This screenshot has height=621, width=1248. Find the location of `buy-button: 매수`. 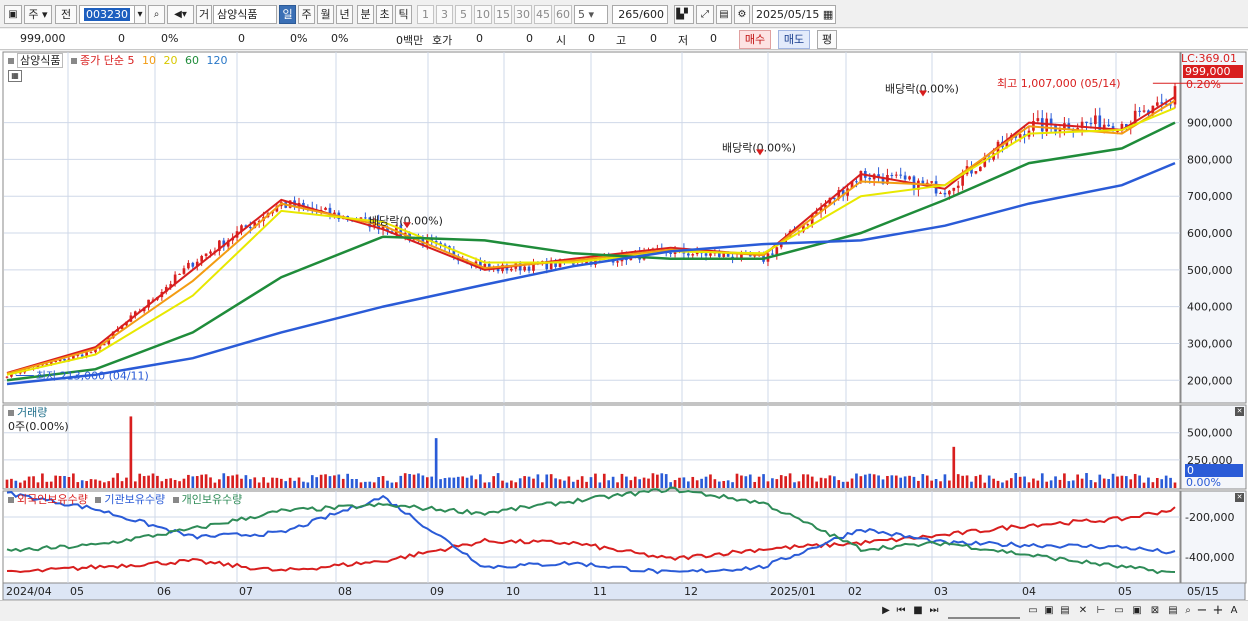

buy-button: 매수 is located at coordinates (755, 39).